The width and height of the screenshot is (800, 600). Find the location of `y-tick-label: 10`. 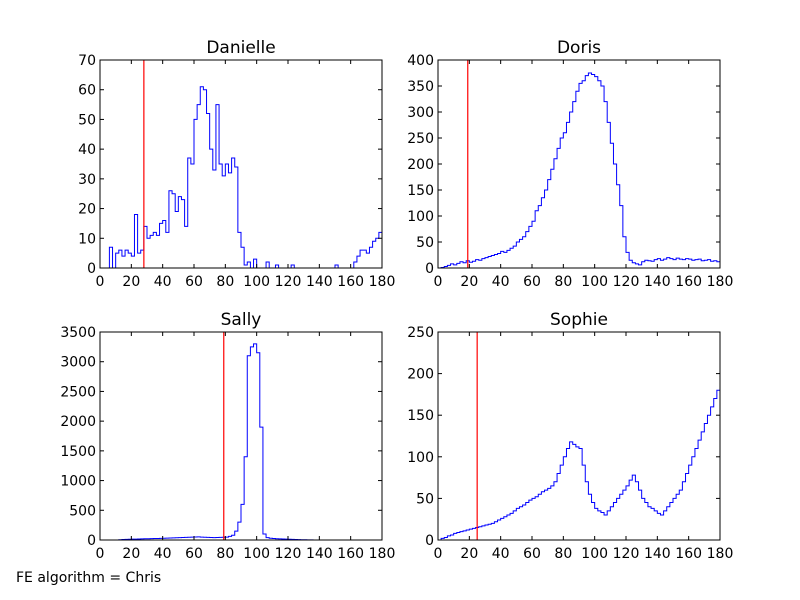

y-tick-label: 10 is located at coordinates (87, 239).